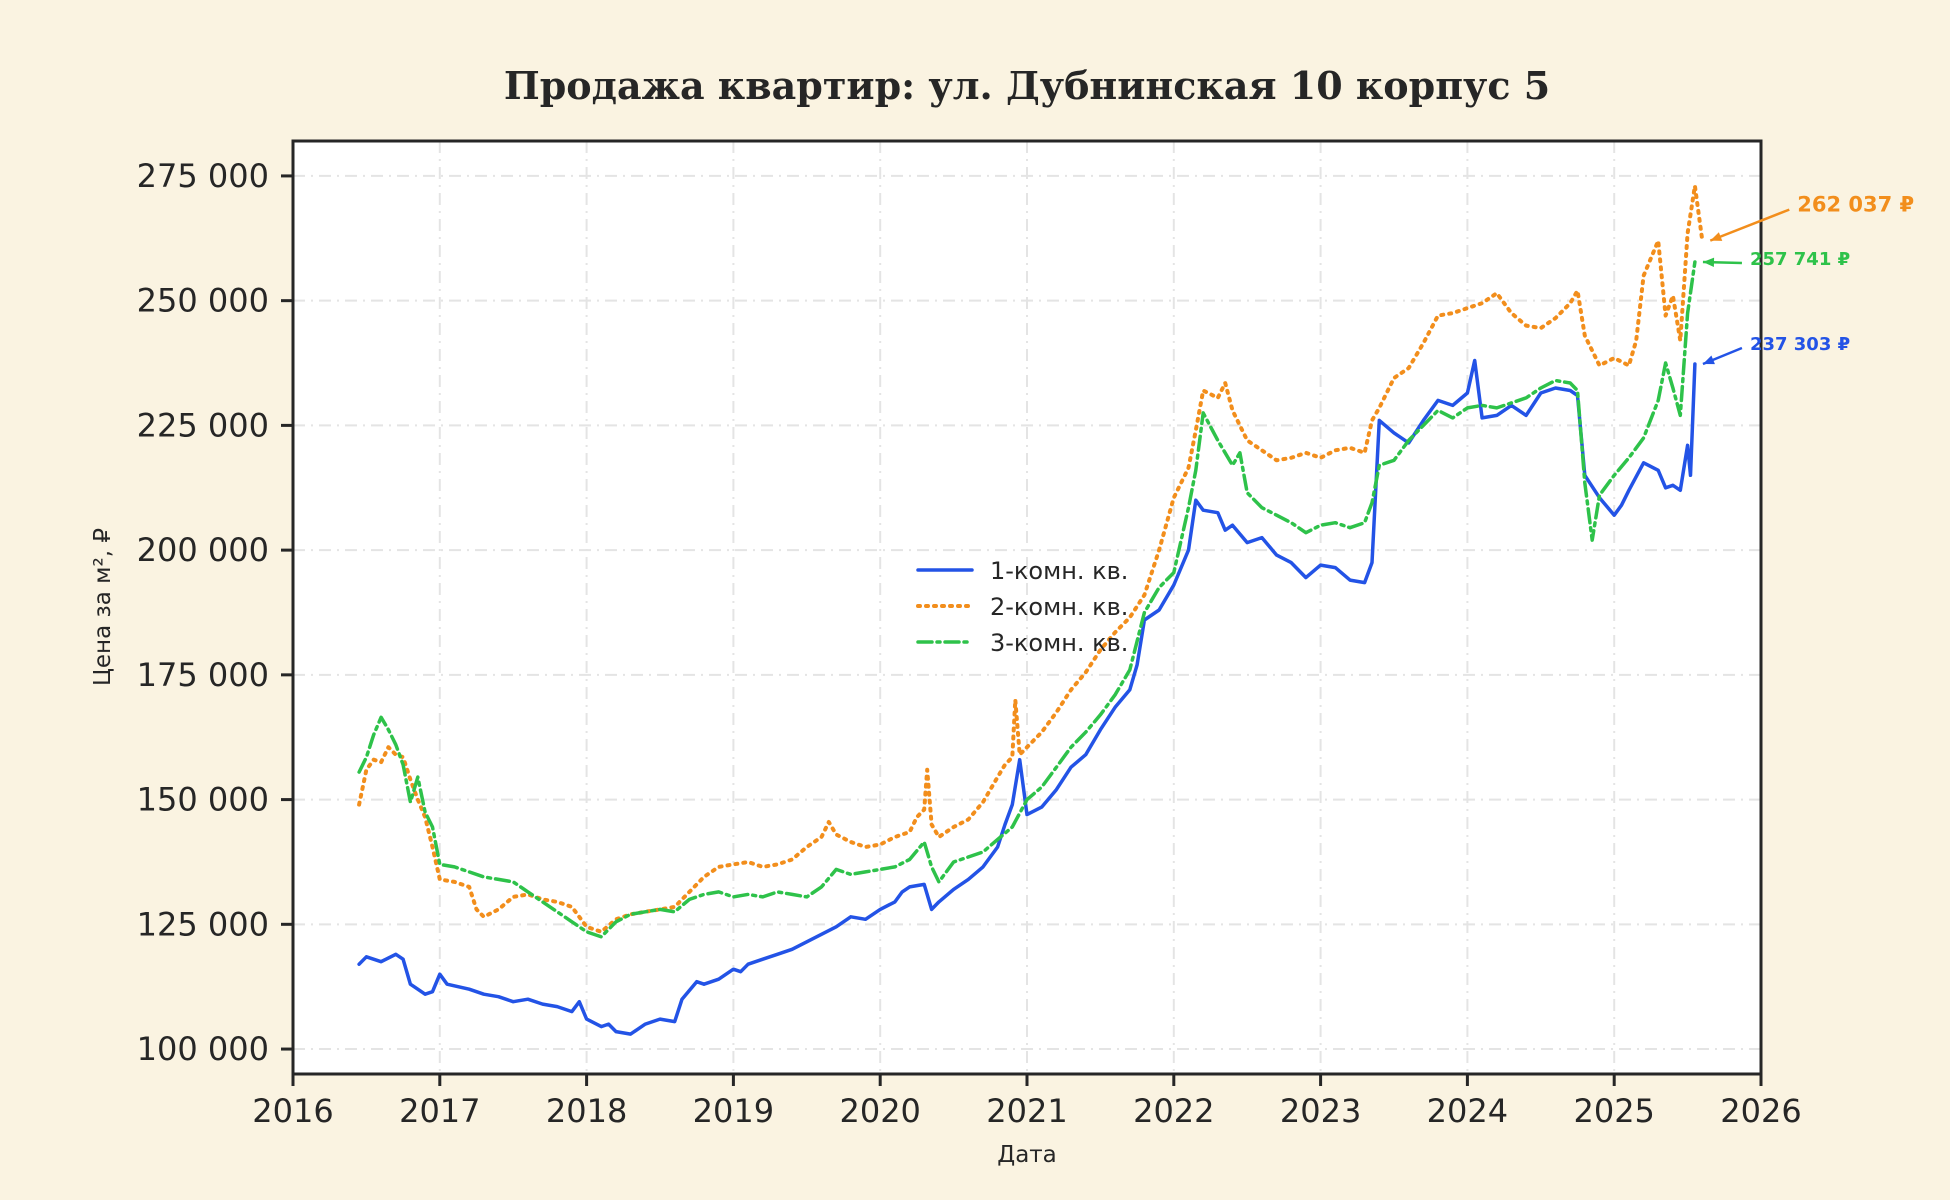  Describe the element at coordinates (1760, 1111) in the screenshot. I see `x-tick-label: 2026` at that location.